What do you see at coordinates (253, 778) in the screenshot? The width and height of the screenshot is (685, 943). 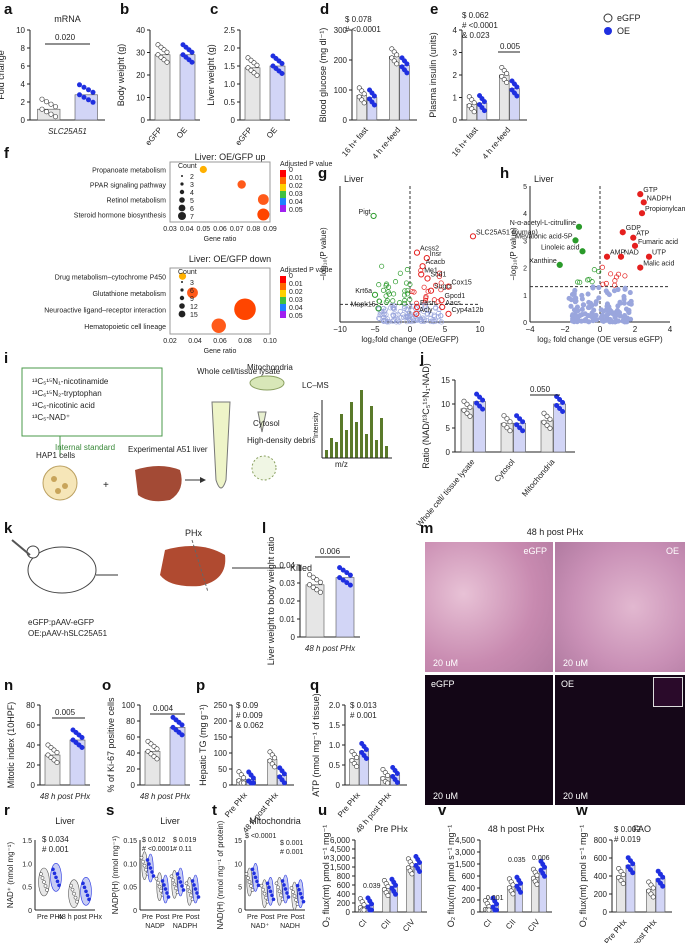 I see `p-point` at bounding box center [253, 778].